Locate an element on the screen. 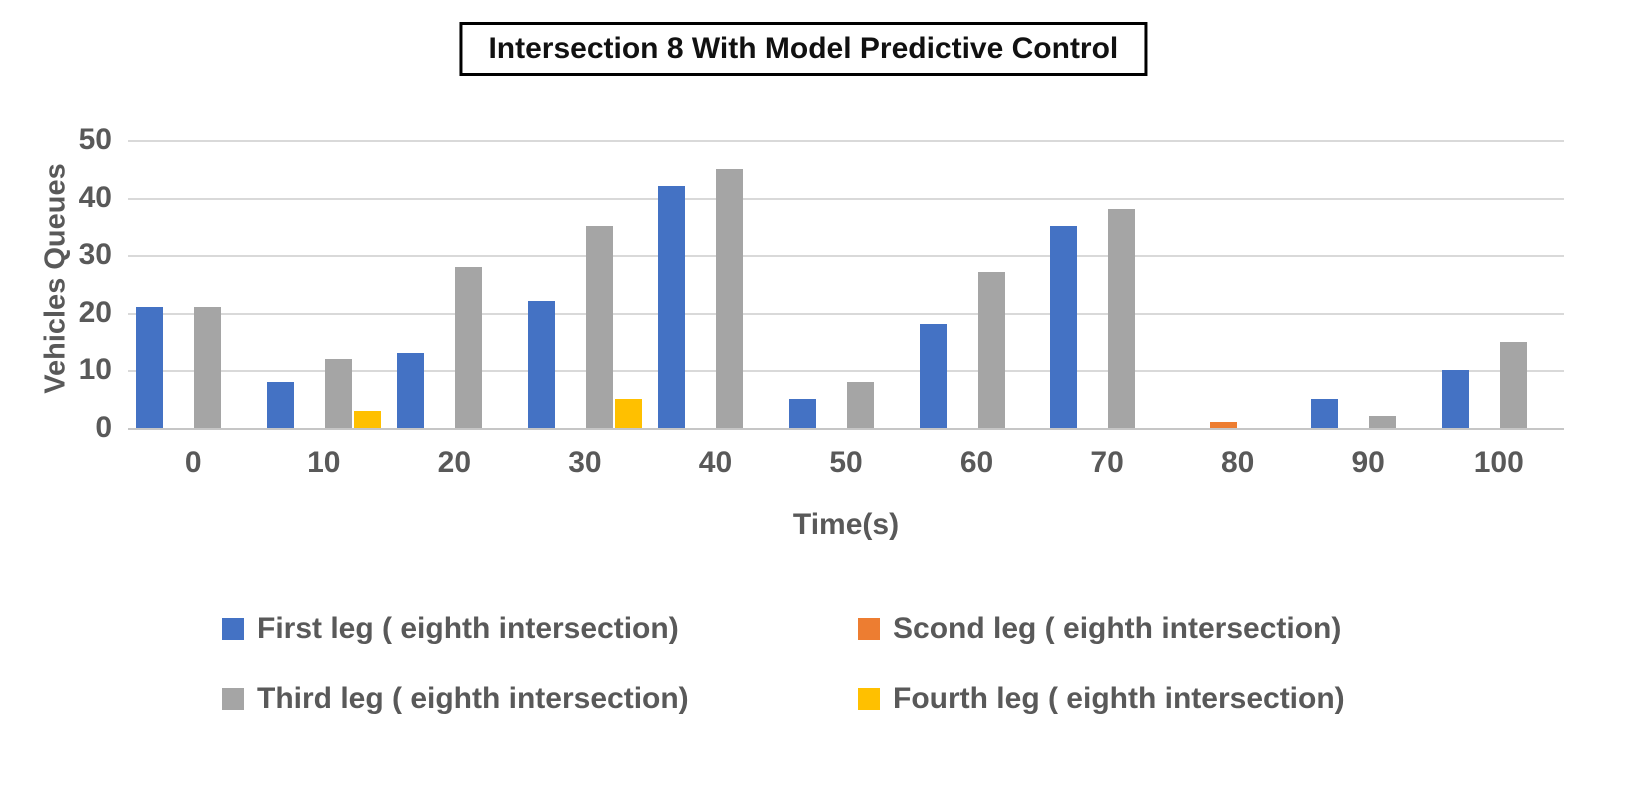  x-tick-label-70: 70 is located at coordinates (1107, 462).